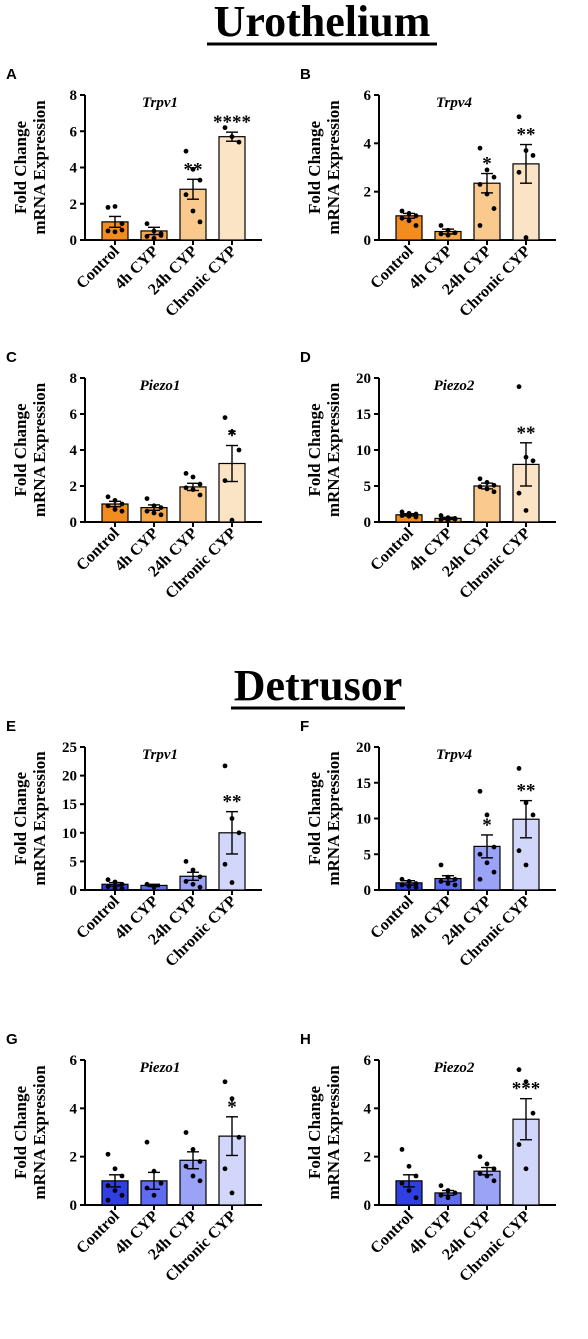 Image resolution: width=588 pixels, height=1339 pixels. Describe the element at coordinates (11, 726) in the screenshot. I see `panel-letter: E` at that location.